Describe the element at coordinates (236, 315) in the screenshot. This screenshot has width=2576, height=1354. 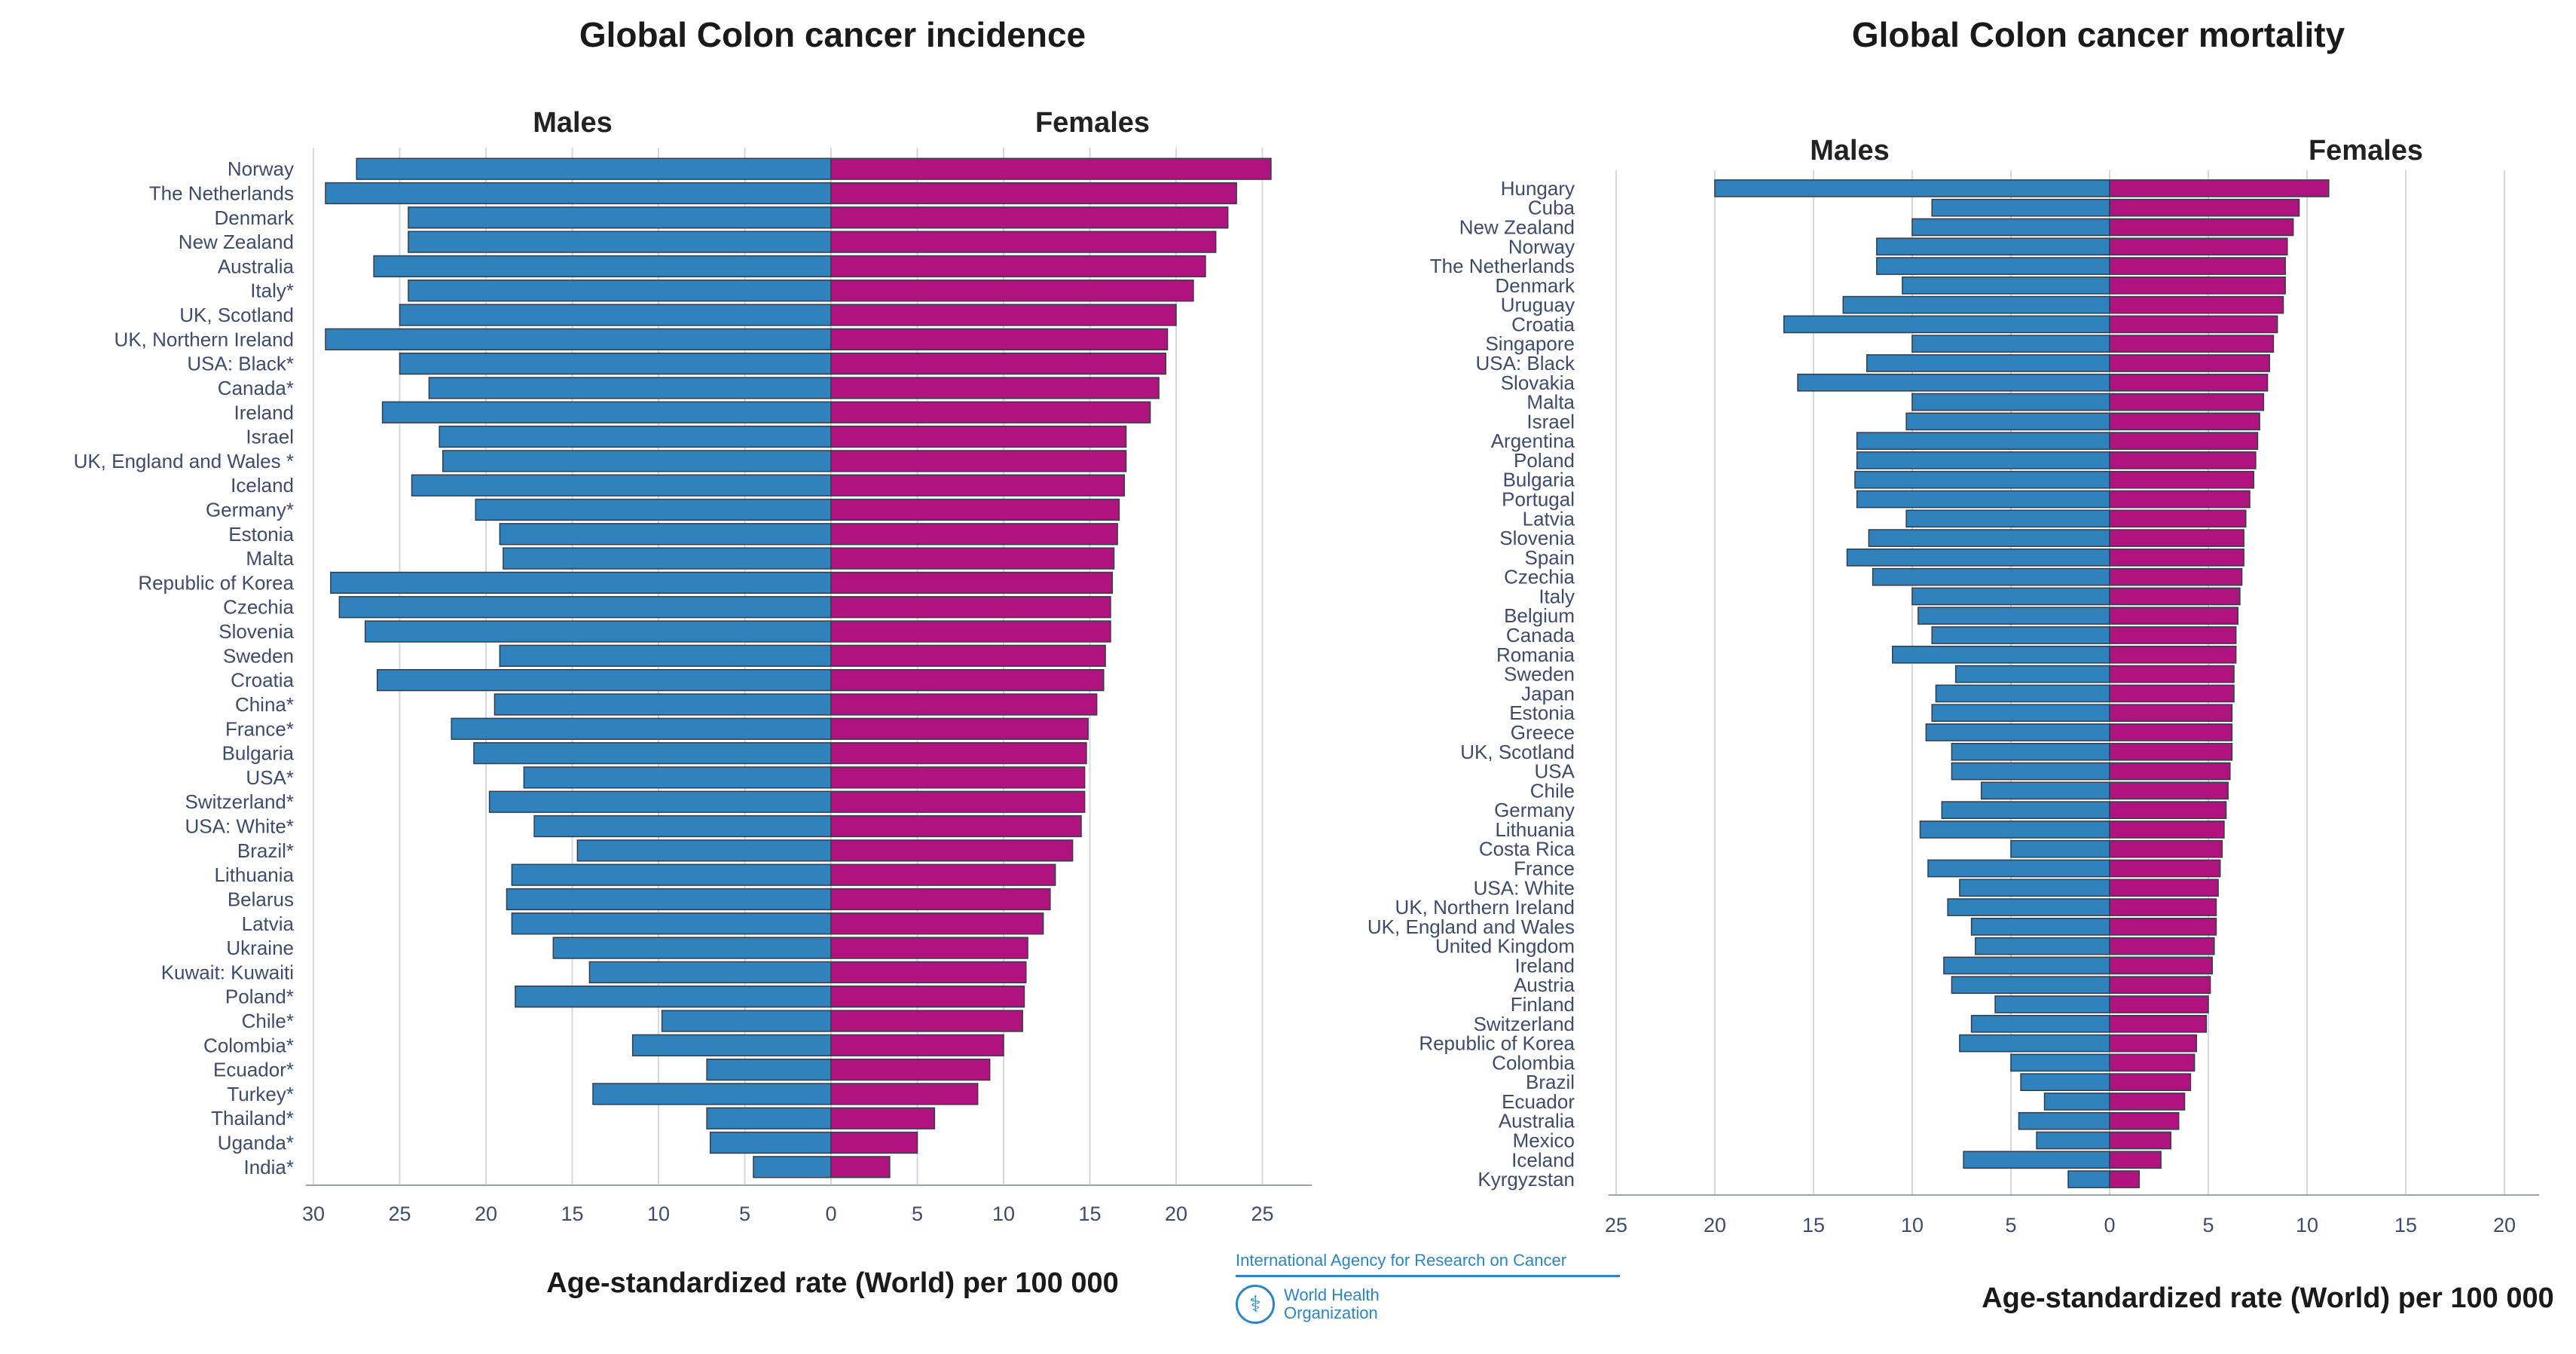
I see `category-label: UK, Scotland` at that location.